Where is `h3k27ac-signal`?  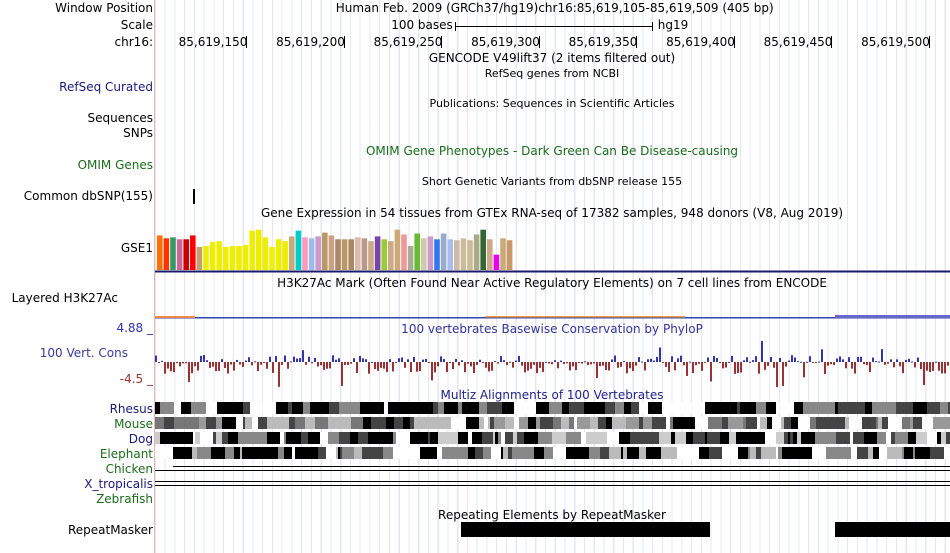
h3k27ac-signal is located at coordinates (552, 316).